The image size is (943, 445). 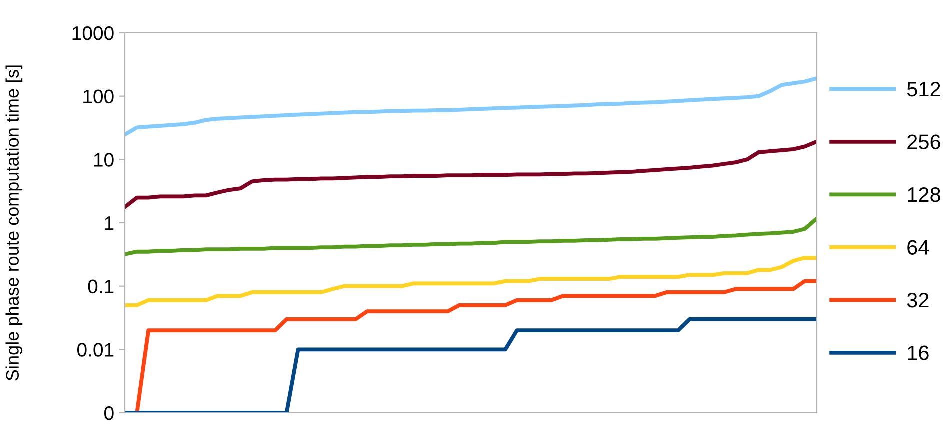 What do you see at coordinates (96, 350) in the screenshot?
I see `y-tick-label: 0.01` at bounding box center [96, 350].